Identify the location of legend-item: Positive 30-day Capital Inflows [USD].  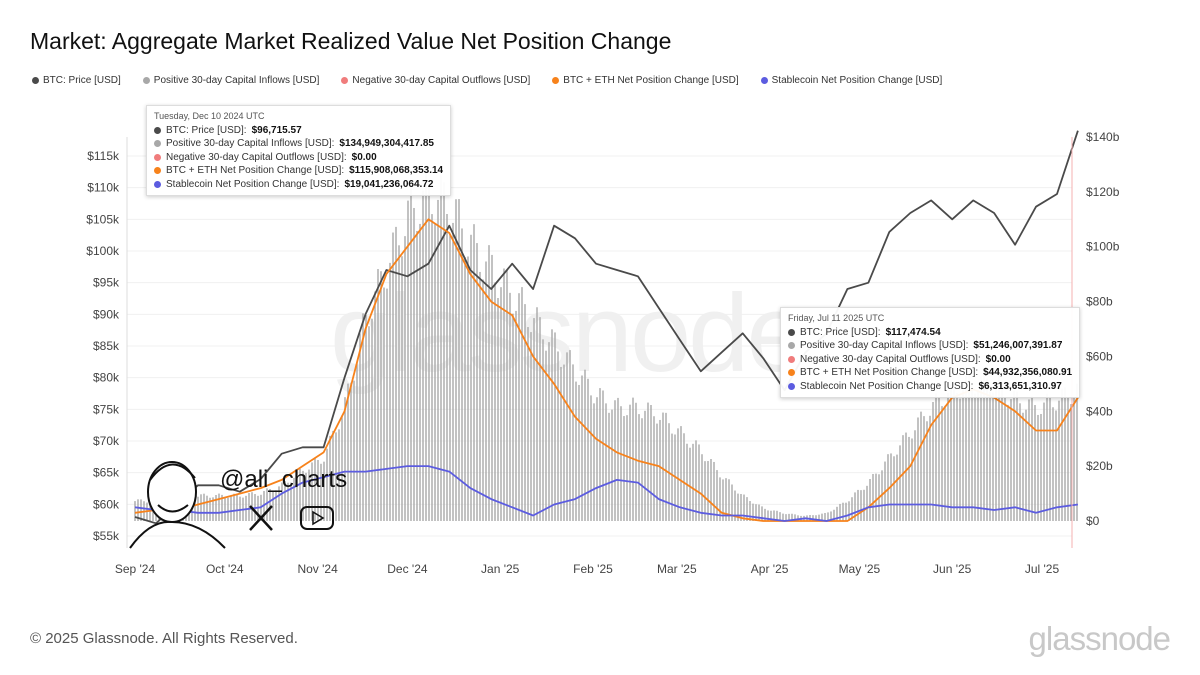
(231, 80).